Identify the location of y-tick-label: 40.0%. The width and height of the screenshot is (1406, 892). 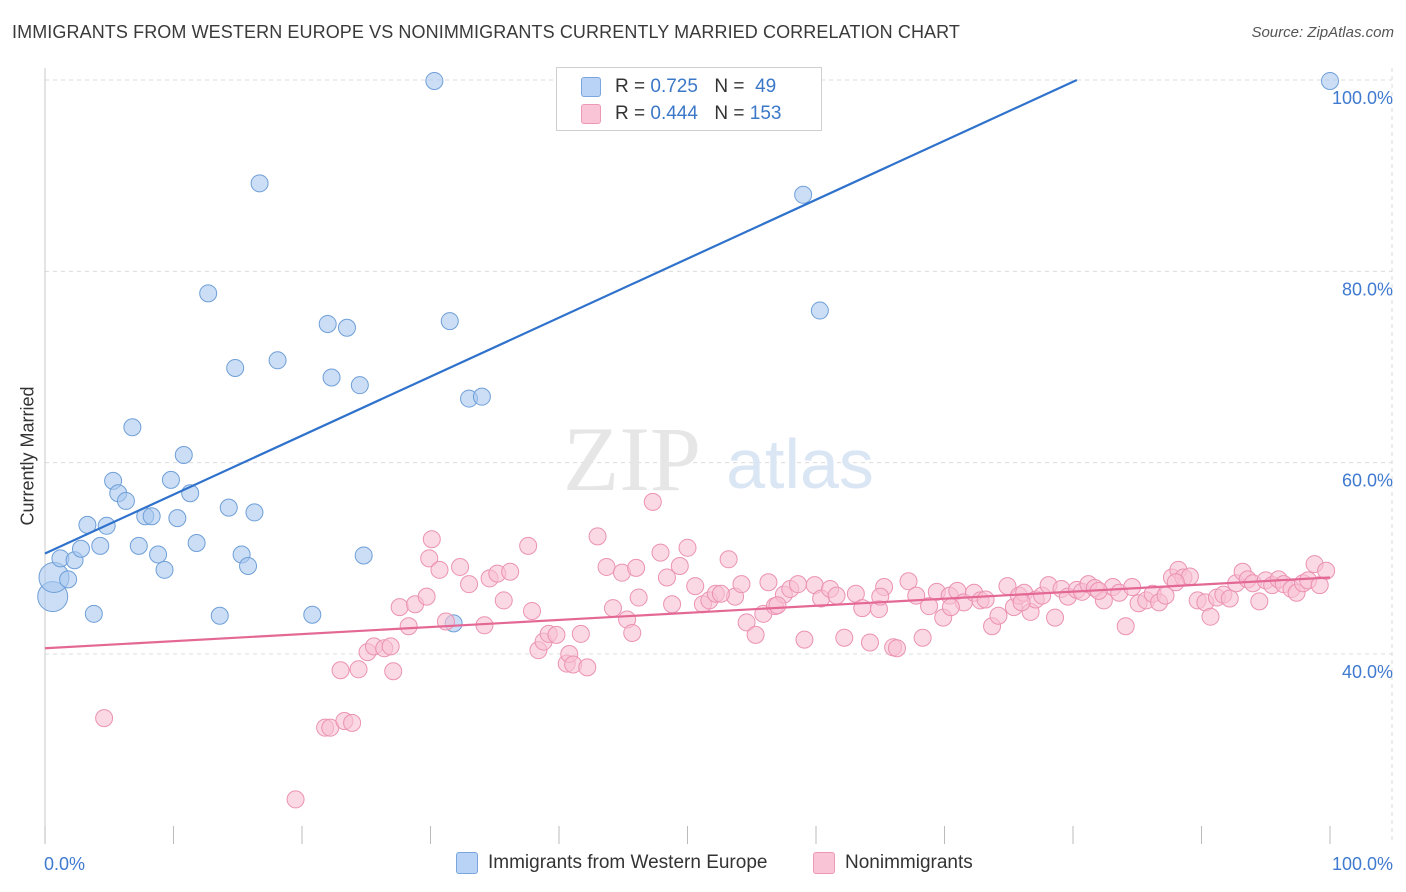
(1367, 672).